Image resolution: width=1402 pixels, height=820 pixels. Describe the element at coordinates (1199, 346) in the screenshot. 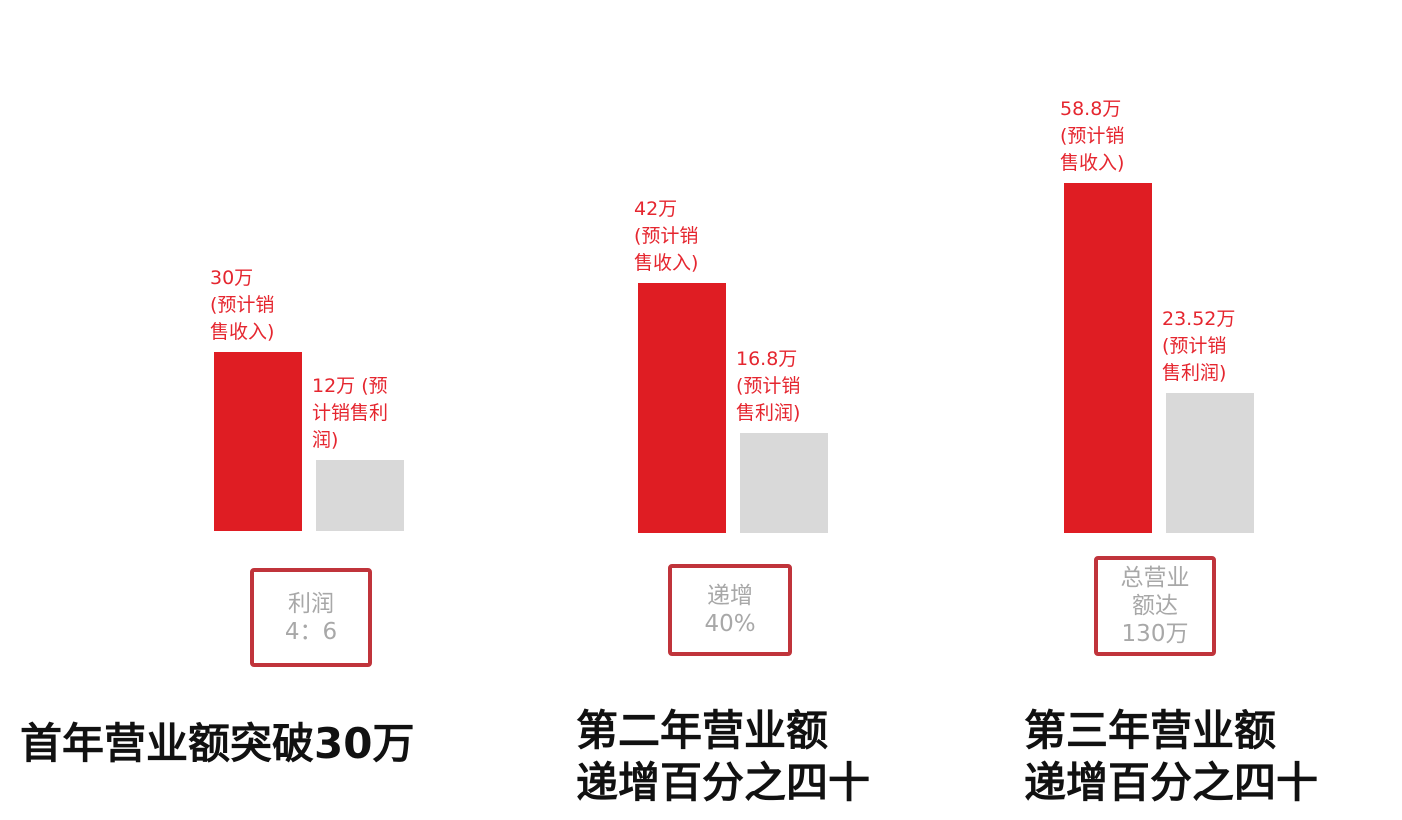

I see `profit-data-label: 23.52万 (预计销 售利润)` at that location.